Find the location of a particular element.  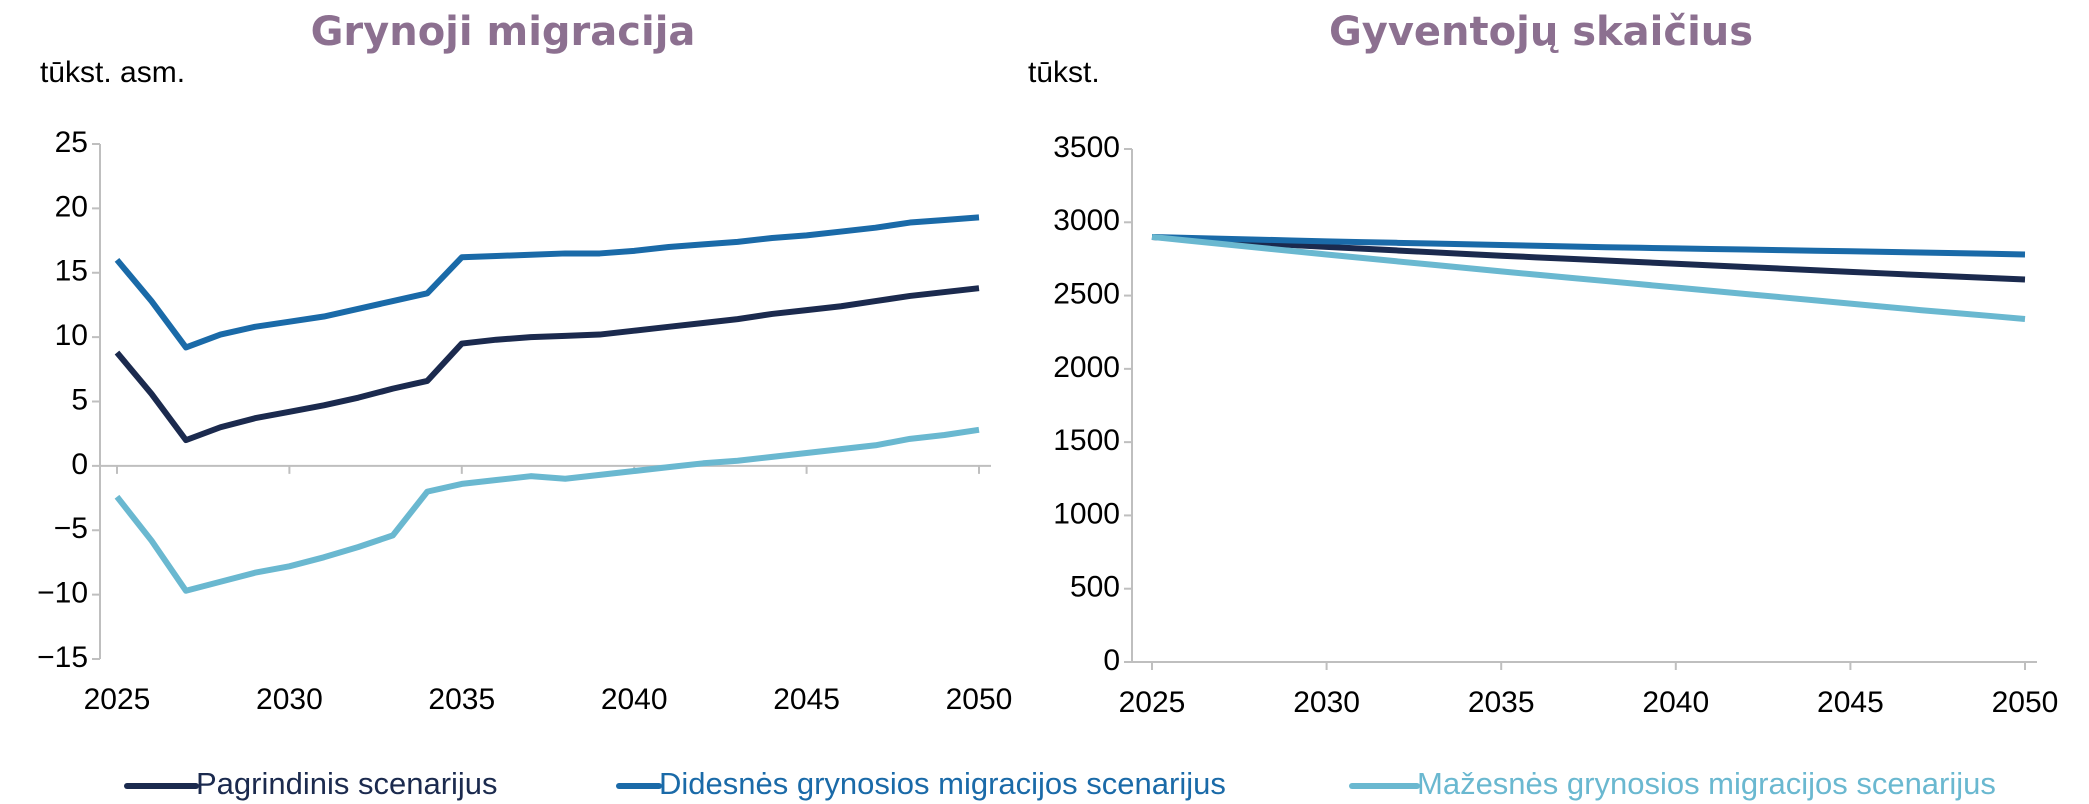

y-tick-label: 1500 is located at coordinates (1086, 440).